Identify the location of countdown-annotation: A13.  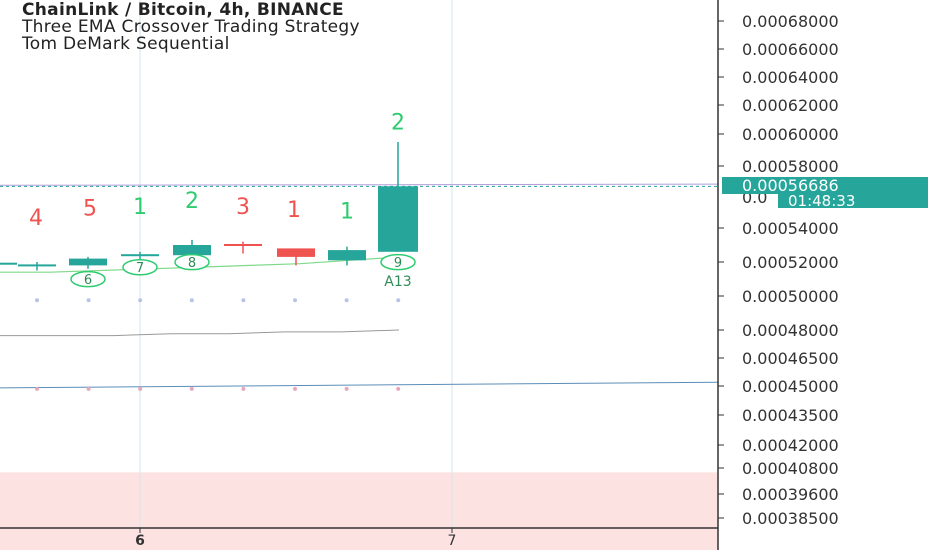
(397, 282).